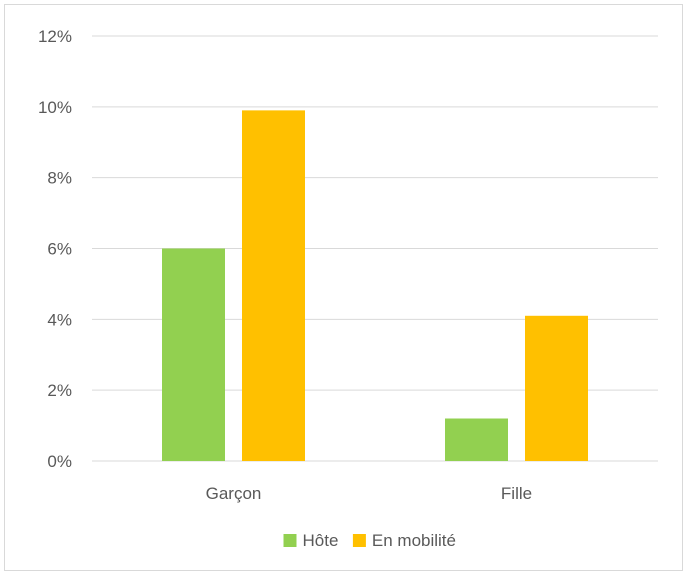  Describe the element at coordinates (321, 540) in the screenshot. I see `legend-label: Hôte` at that location.